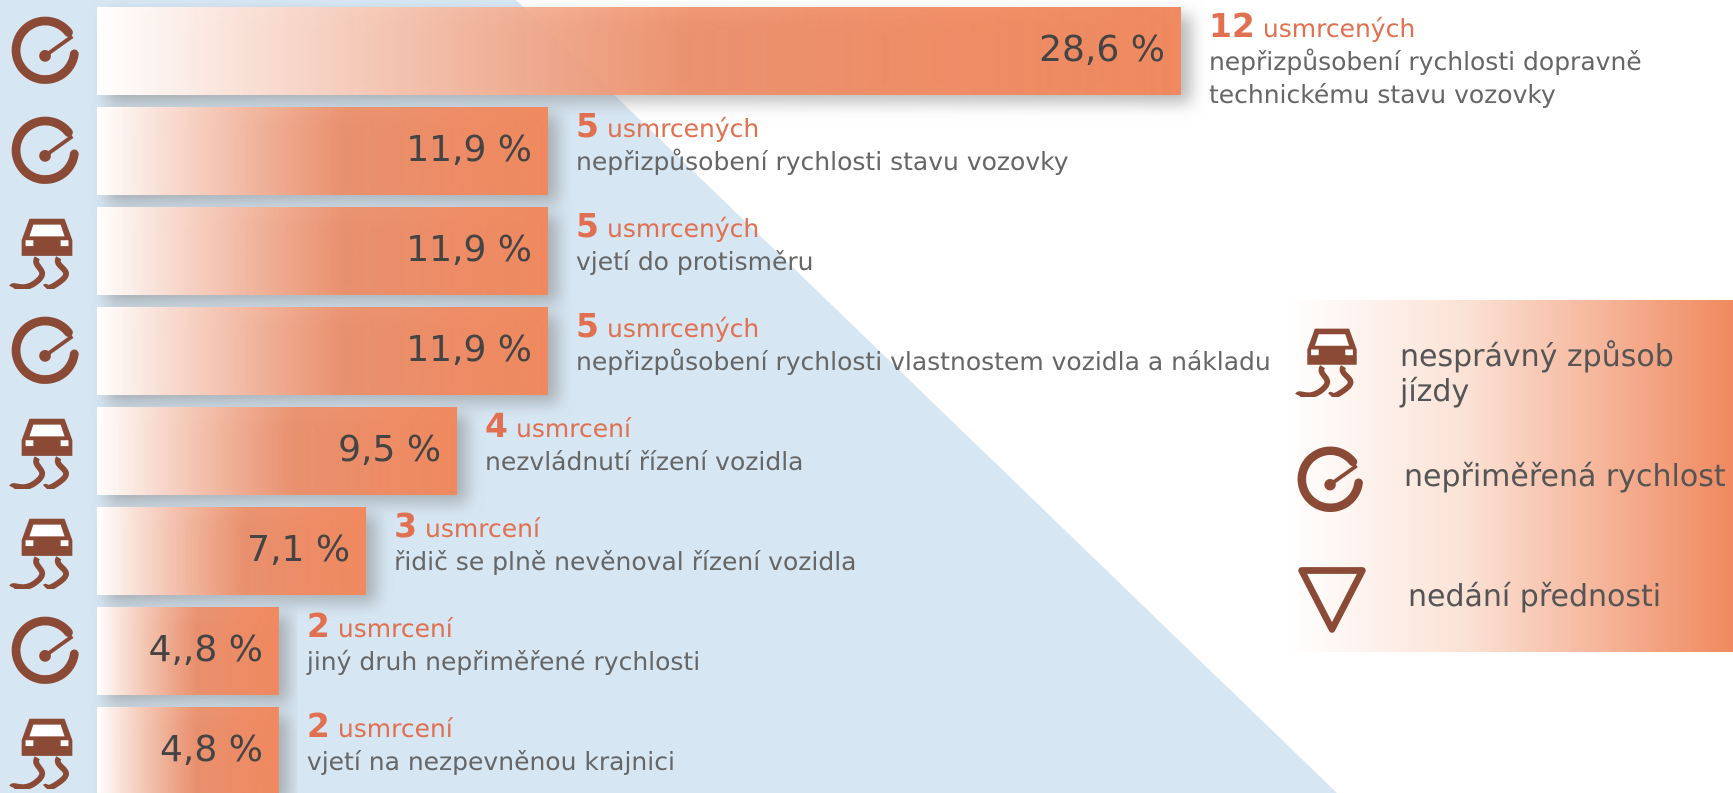  I want to click on legend-label: nesprávný způsob jízdy, so click(1537, 374).